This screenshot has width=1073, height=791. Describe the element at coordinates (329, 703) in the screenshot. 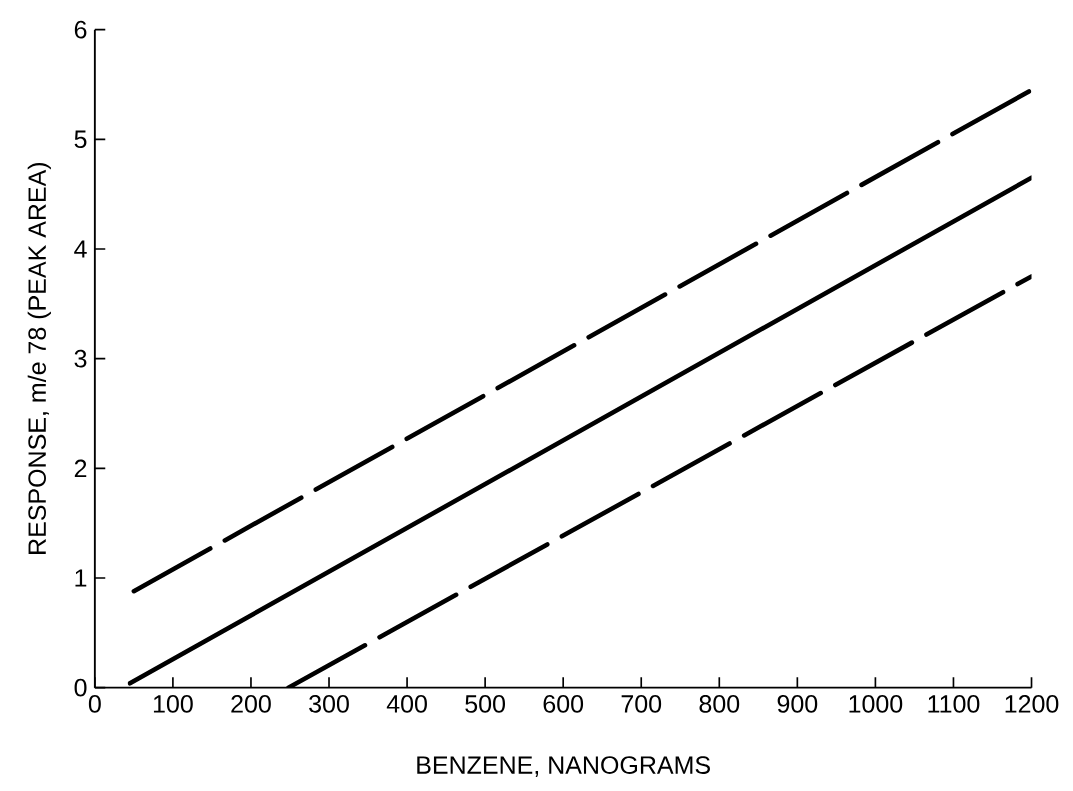

I see `x-tick-label: 300` at that location.